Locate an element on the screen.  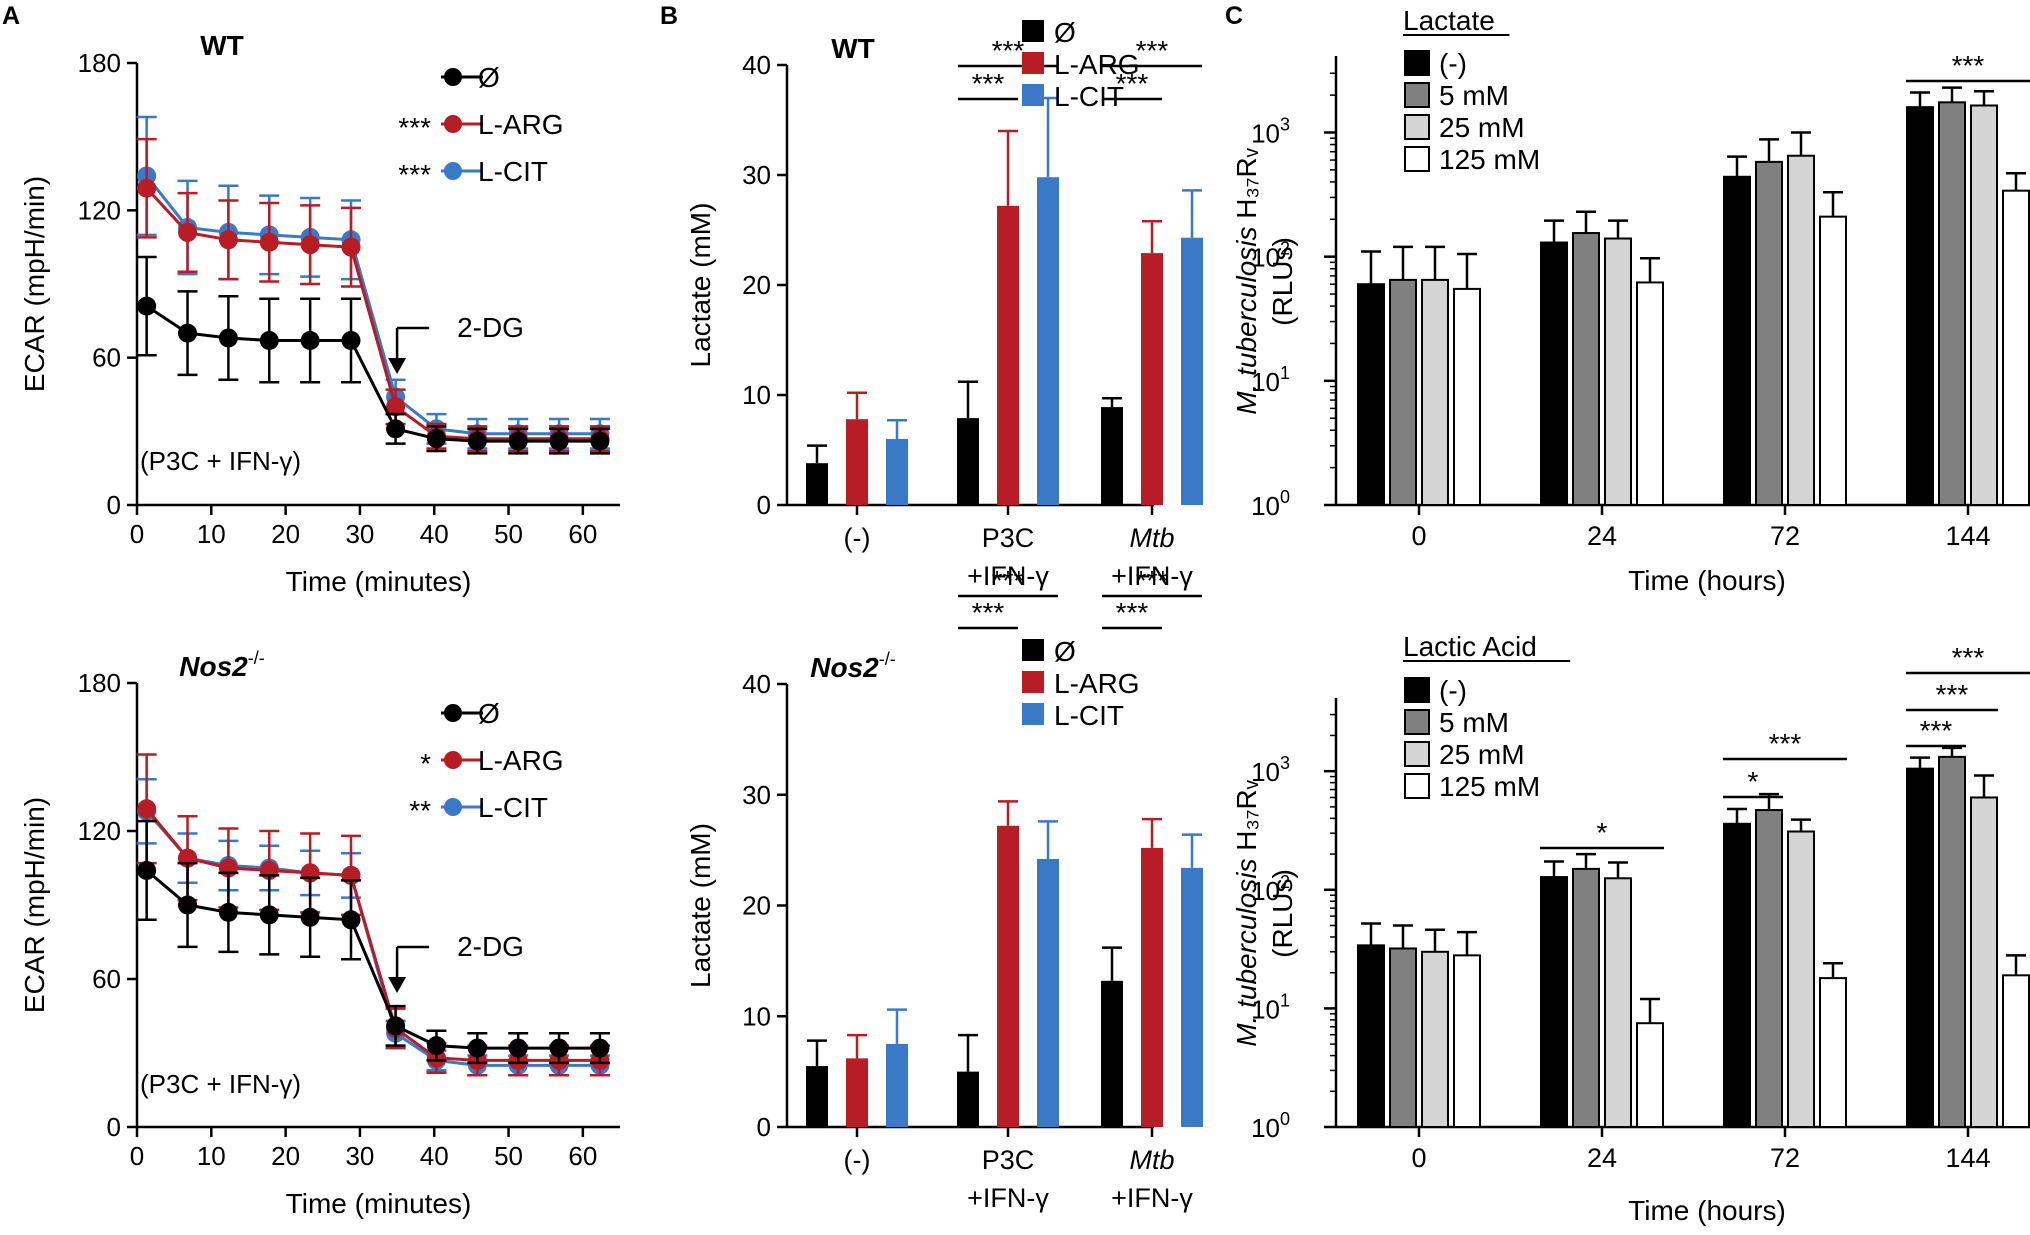
legend-significance: *** is located at coordinates (414, 127).